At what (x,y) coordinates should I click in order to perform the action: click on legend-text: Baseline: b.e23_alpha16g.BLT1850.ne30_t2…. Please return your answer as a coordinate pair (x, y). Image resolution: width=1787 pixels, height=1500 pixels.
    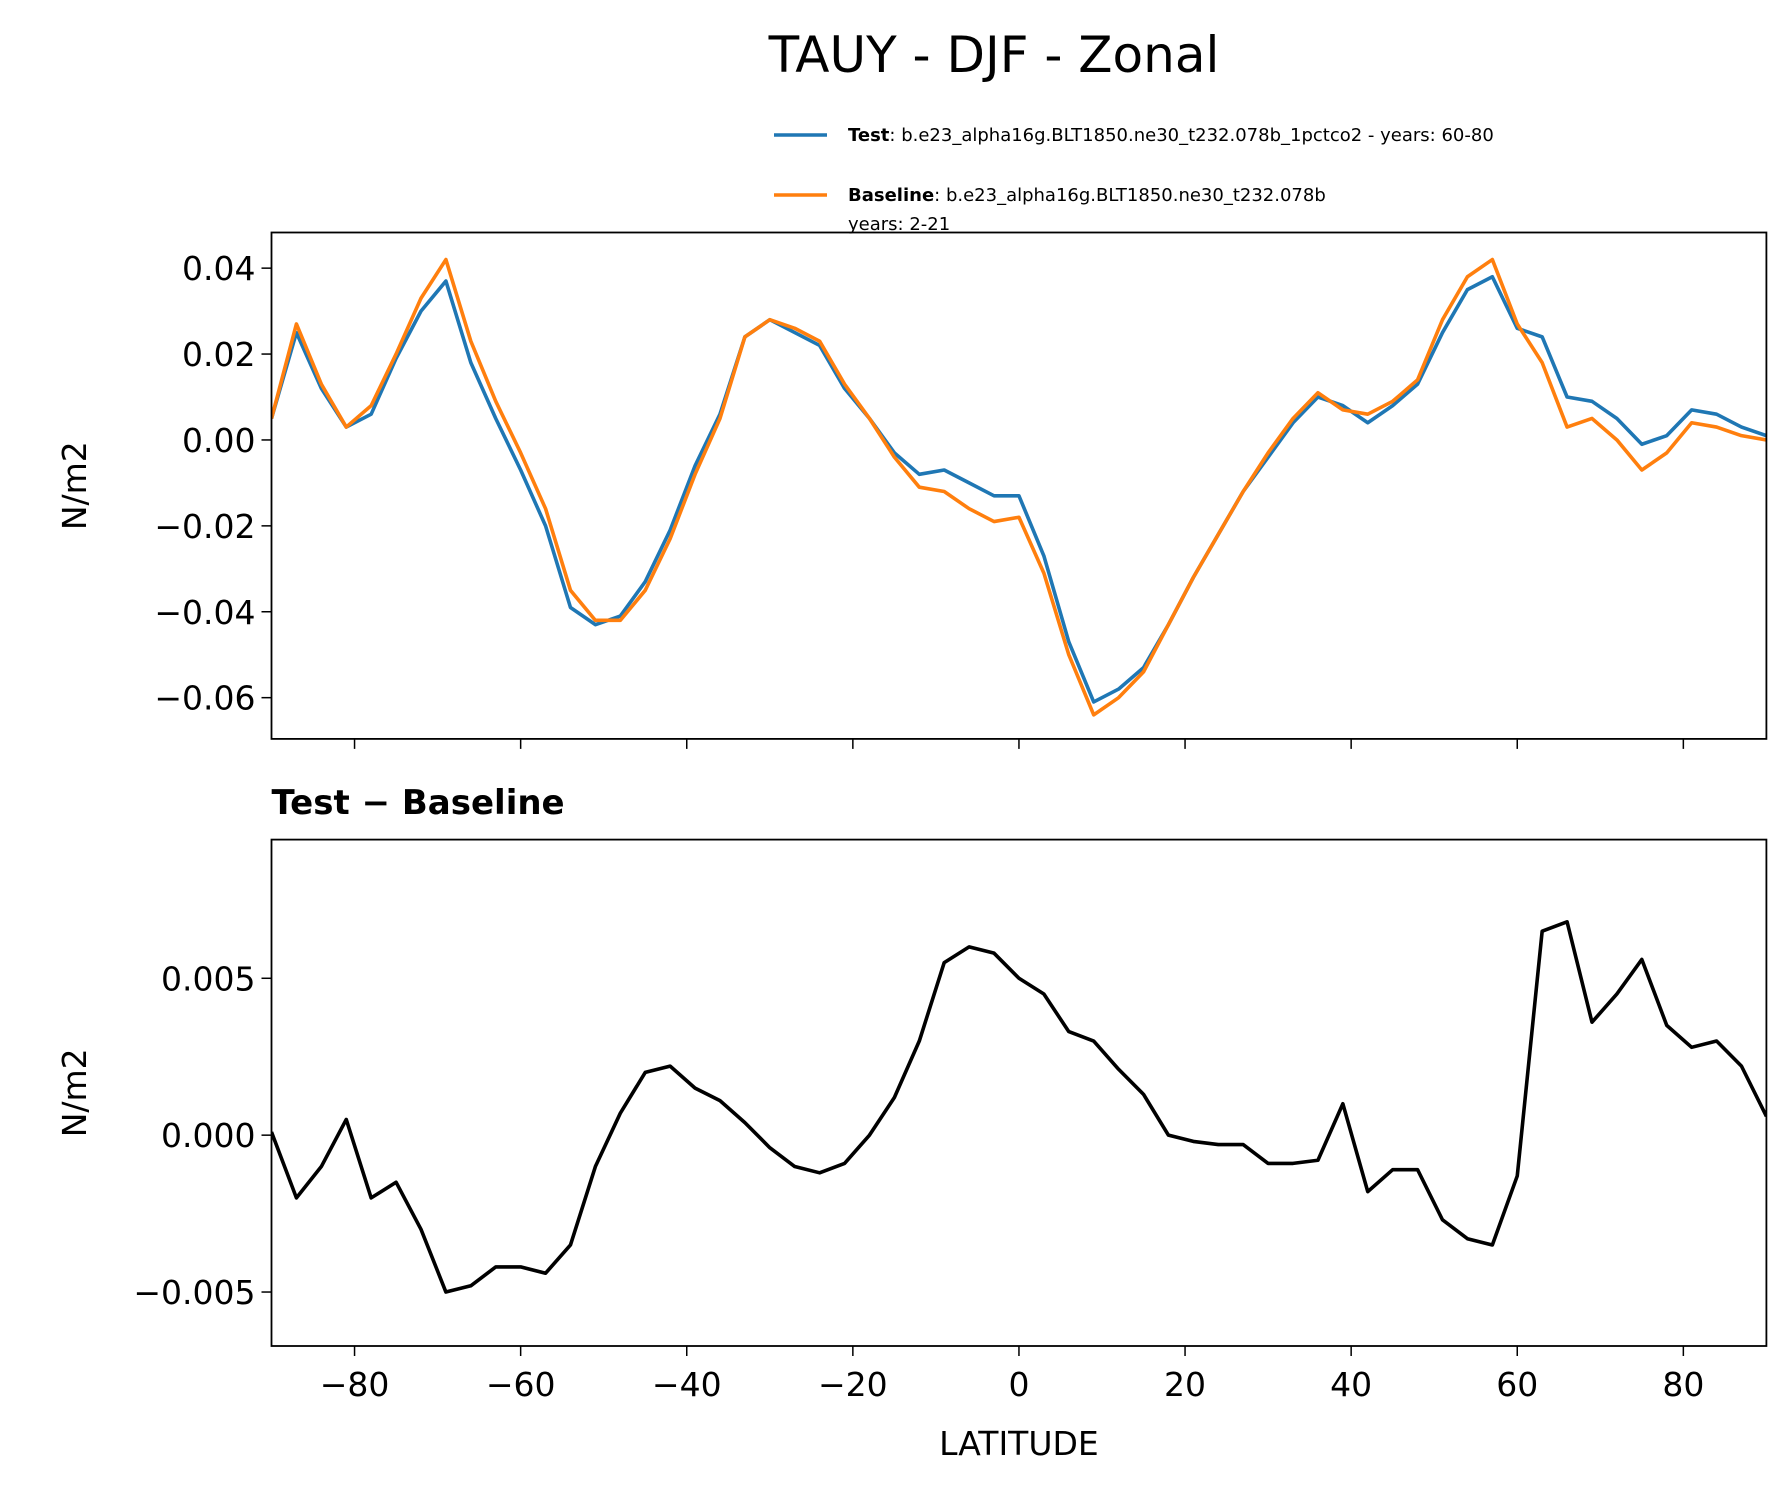
    Looking at the image, I should click on (1087, 195).